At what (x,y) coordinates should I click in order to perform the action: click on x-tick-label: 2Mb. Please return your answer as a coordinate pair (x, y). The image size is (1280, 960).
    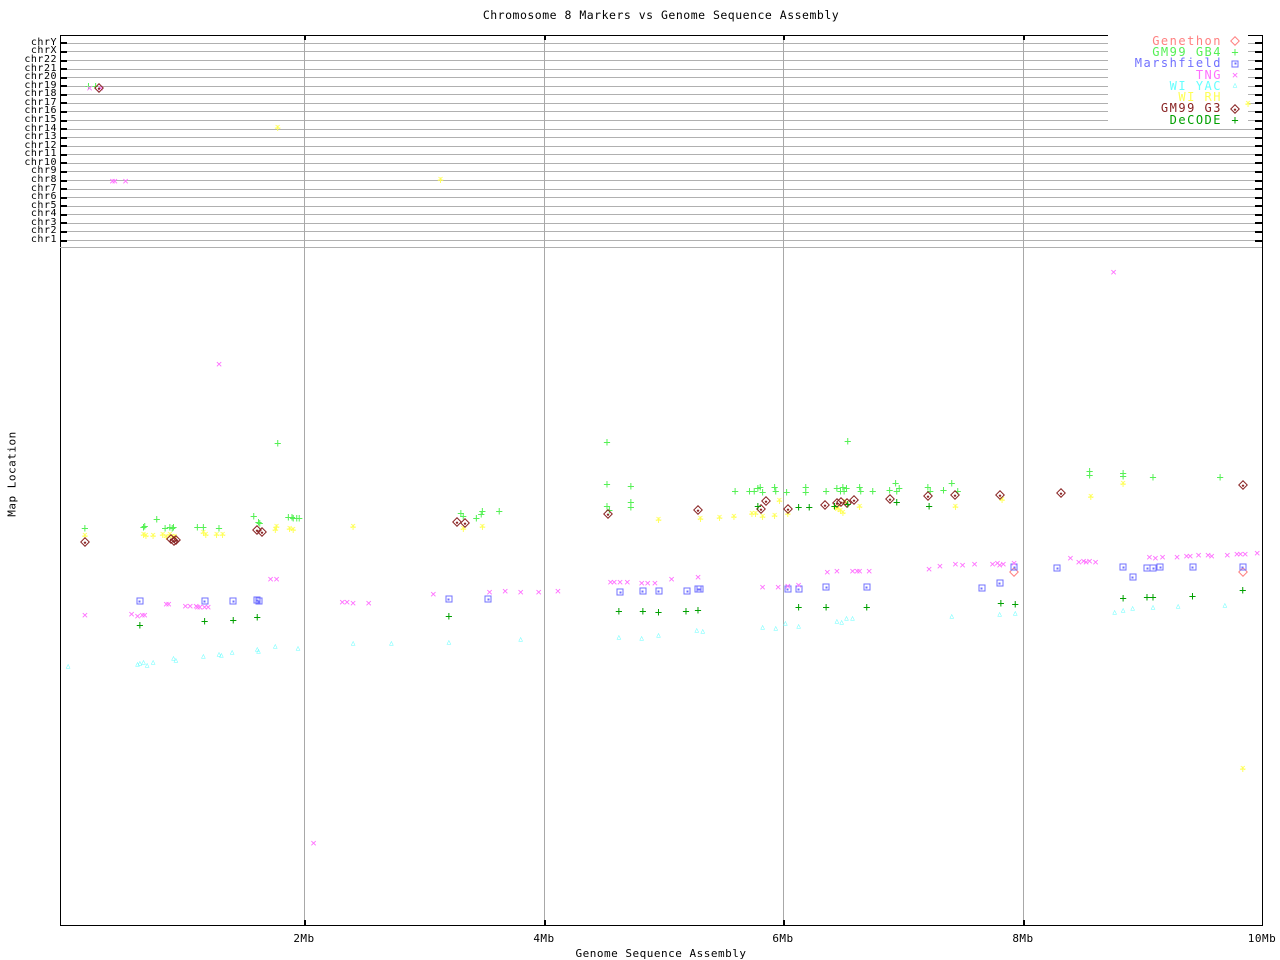
    Looking at the image, I should click on (304, 938).